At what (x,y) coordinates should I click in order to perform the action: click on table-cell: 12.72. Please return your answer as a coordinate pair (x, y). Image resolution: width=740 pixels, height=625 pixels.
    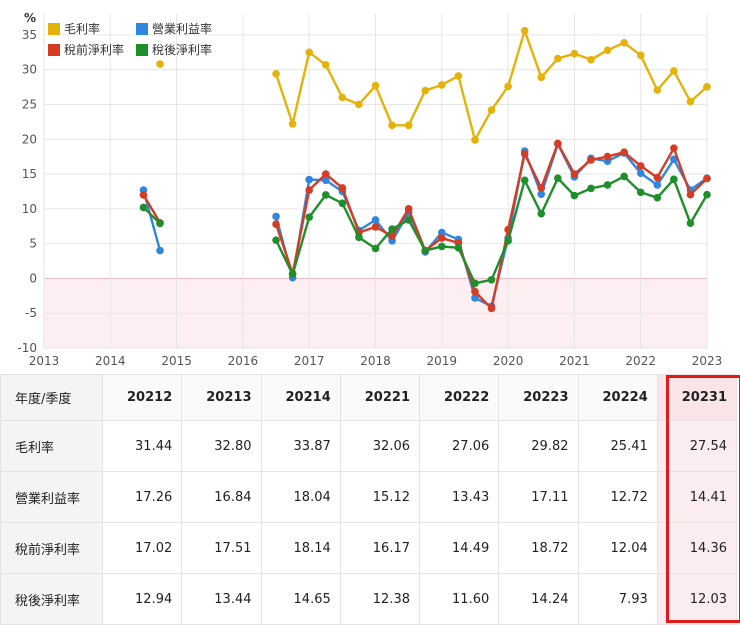
    Looking at the image, I should click on (617, 497).